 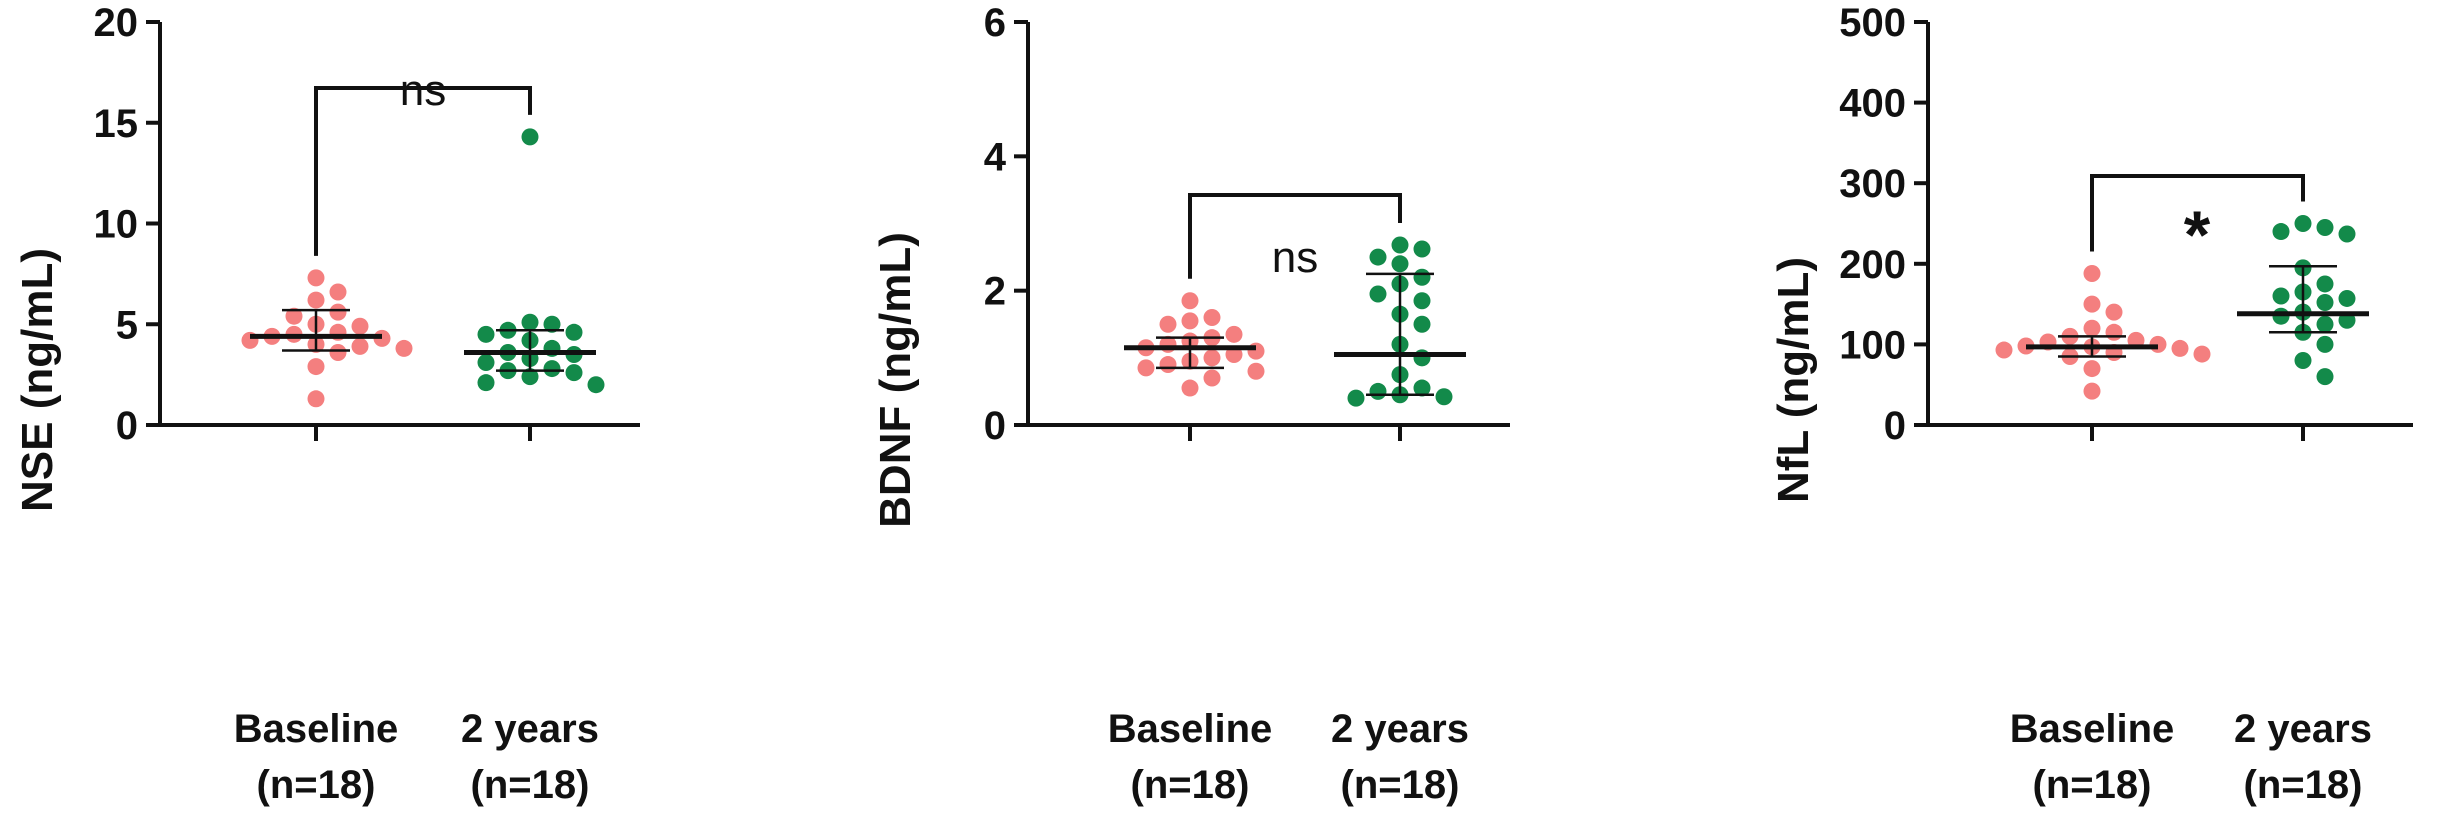 I want to click on significance-label: *, so click(x=2197, y=235).